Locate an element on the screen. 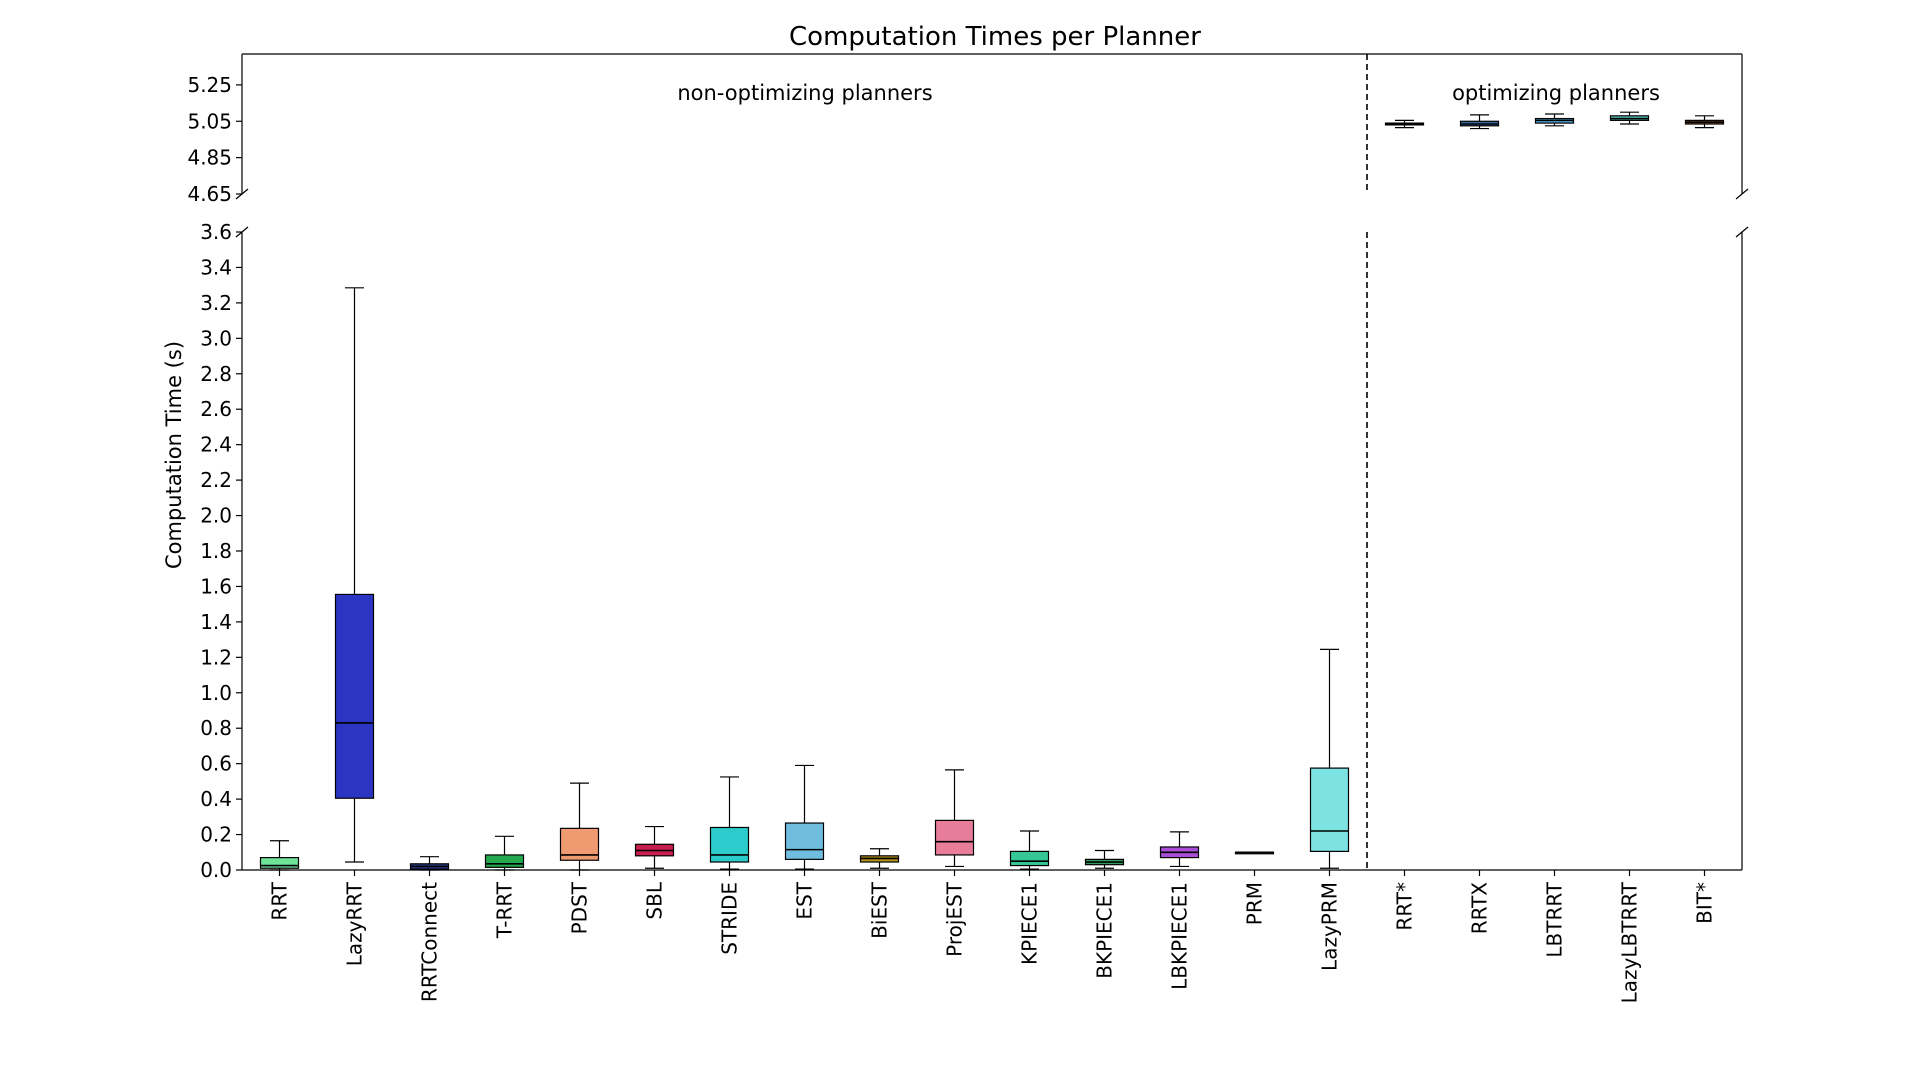 This screenshot has height=1080, width=1920. y-tick-label: 0.8 is located at coordinates (216, 728).